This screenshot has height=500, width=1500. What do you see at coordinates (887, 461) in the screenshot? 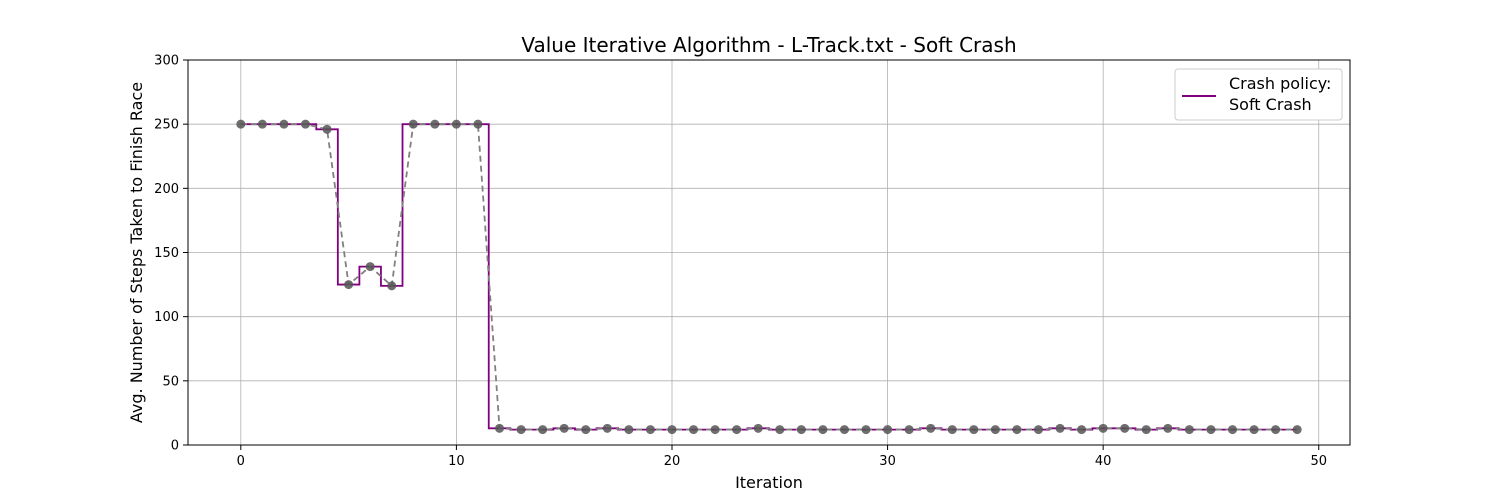
I see `x-tick-label: 30` at bounding box center [887, 461].